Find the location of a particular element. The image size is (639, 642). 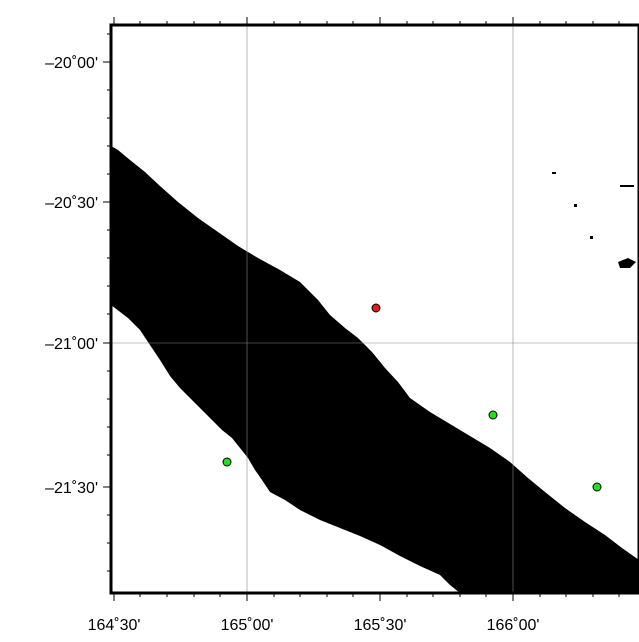

lat-label: –20˚30' is located at coordinates (71, 203).